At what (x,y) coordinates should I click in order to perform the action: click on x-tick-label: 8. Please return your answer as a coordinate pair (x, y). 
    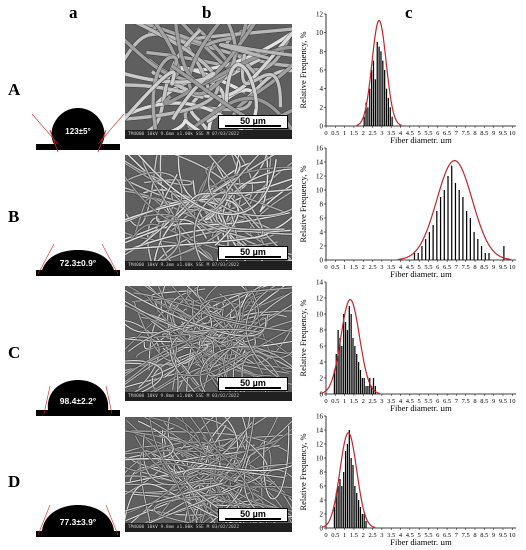
    Looking at the image, I should click on (474, 267).